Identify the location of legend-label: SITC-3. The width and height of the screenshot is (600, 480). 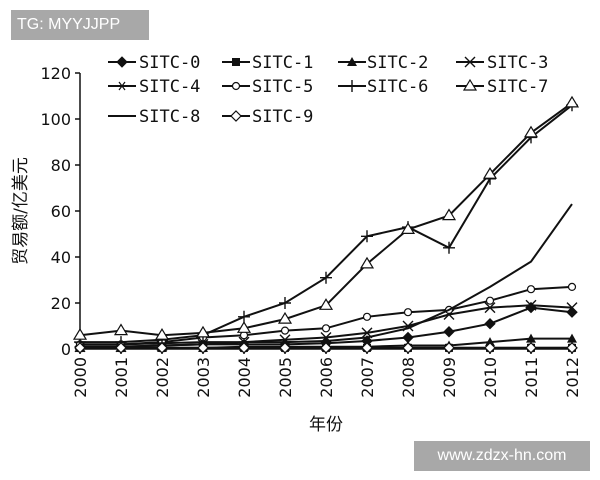
(517, 63).